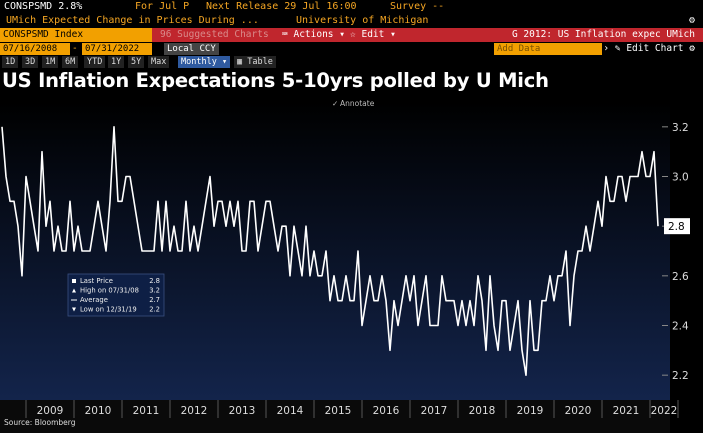  What do you see at coordinates (664, 411) in the screenshot?
I see `x-tick-label: 2022` at bounding box center [664, 411].